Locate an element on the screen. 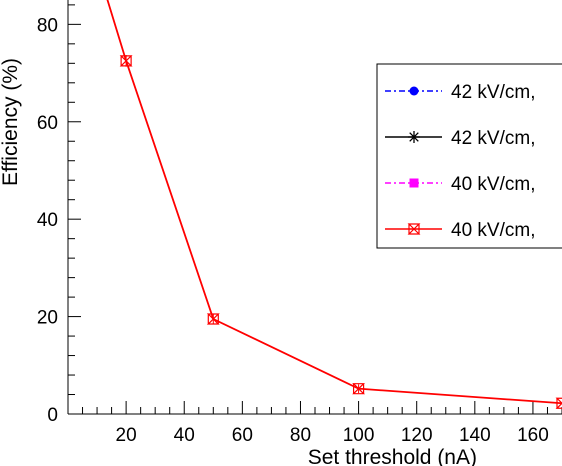 The image size is (562, 466). x-axis-ticks: 20 40 60 80 100 120 140 160 is located at coordinates (322, 423).